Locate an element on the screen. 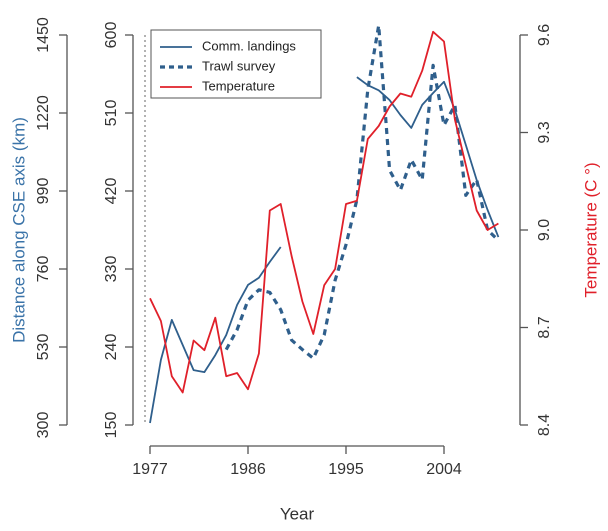 This screenshot has width=608, height=531. legend: Comm. landings Trawl survey Temperature is located at coordinates (236, 64).